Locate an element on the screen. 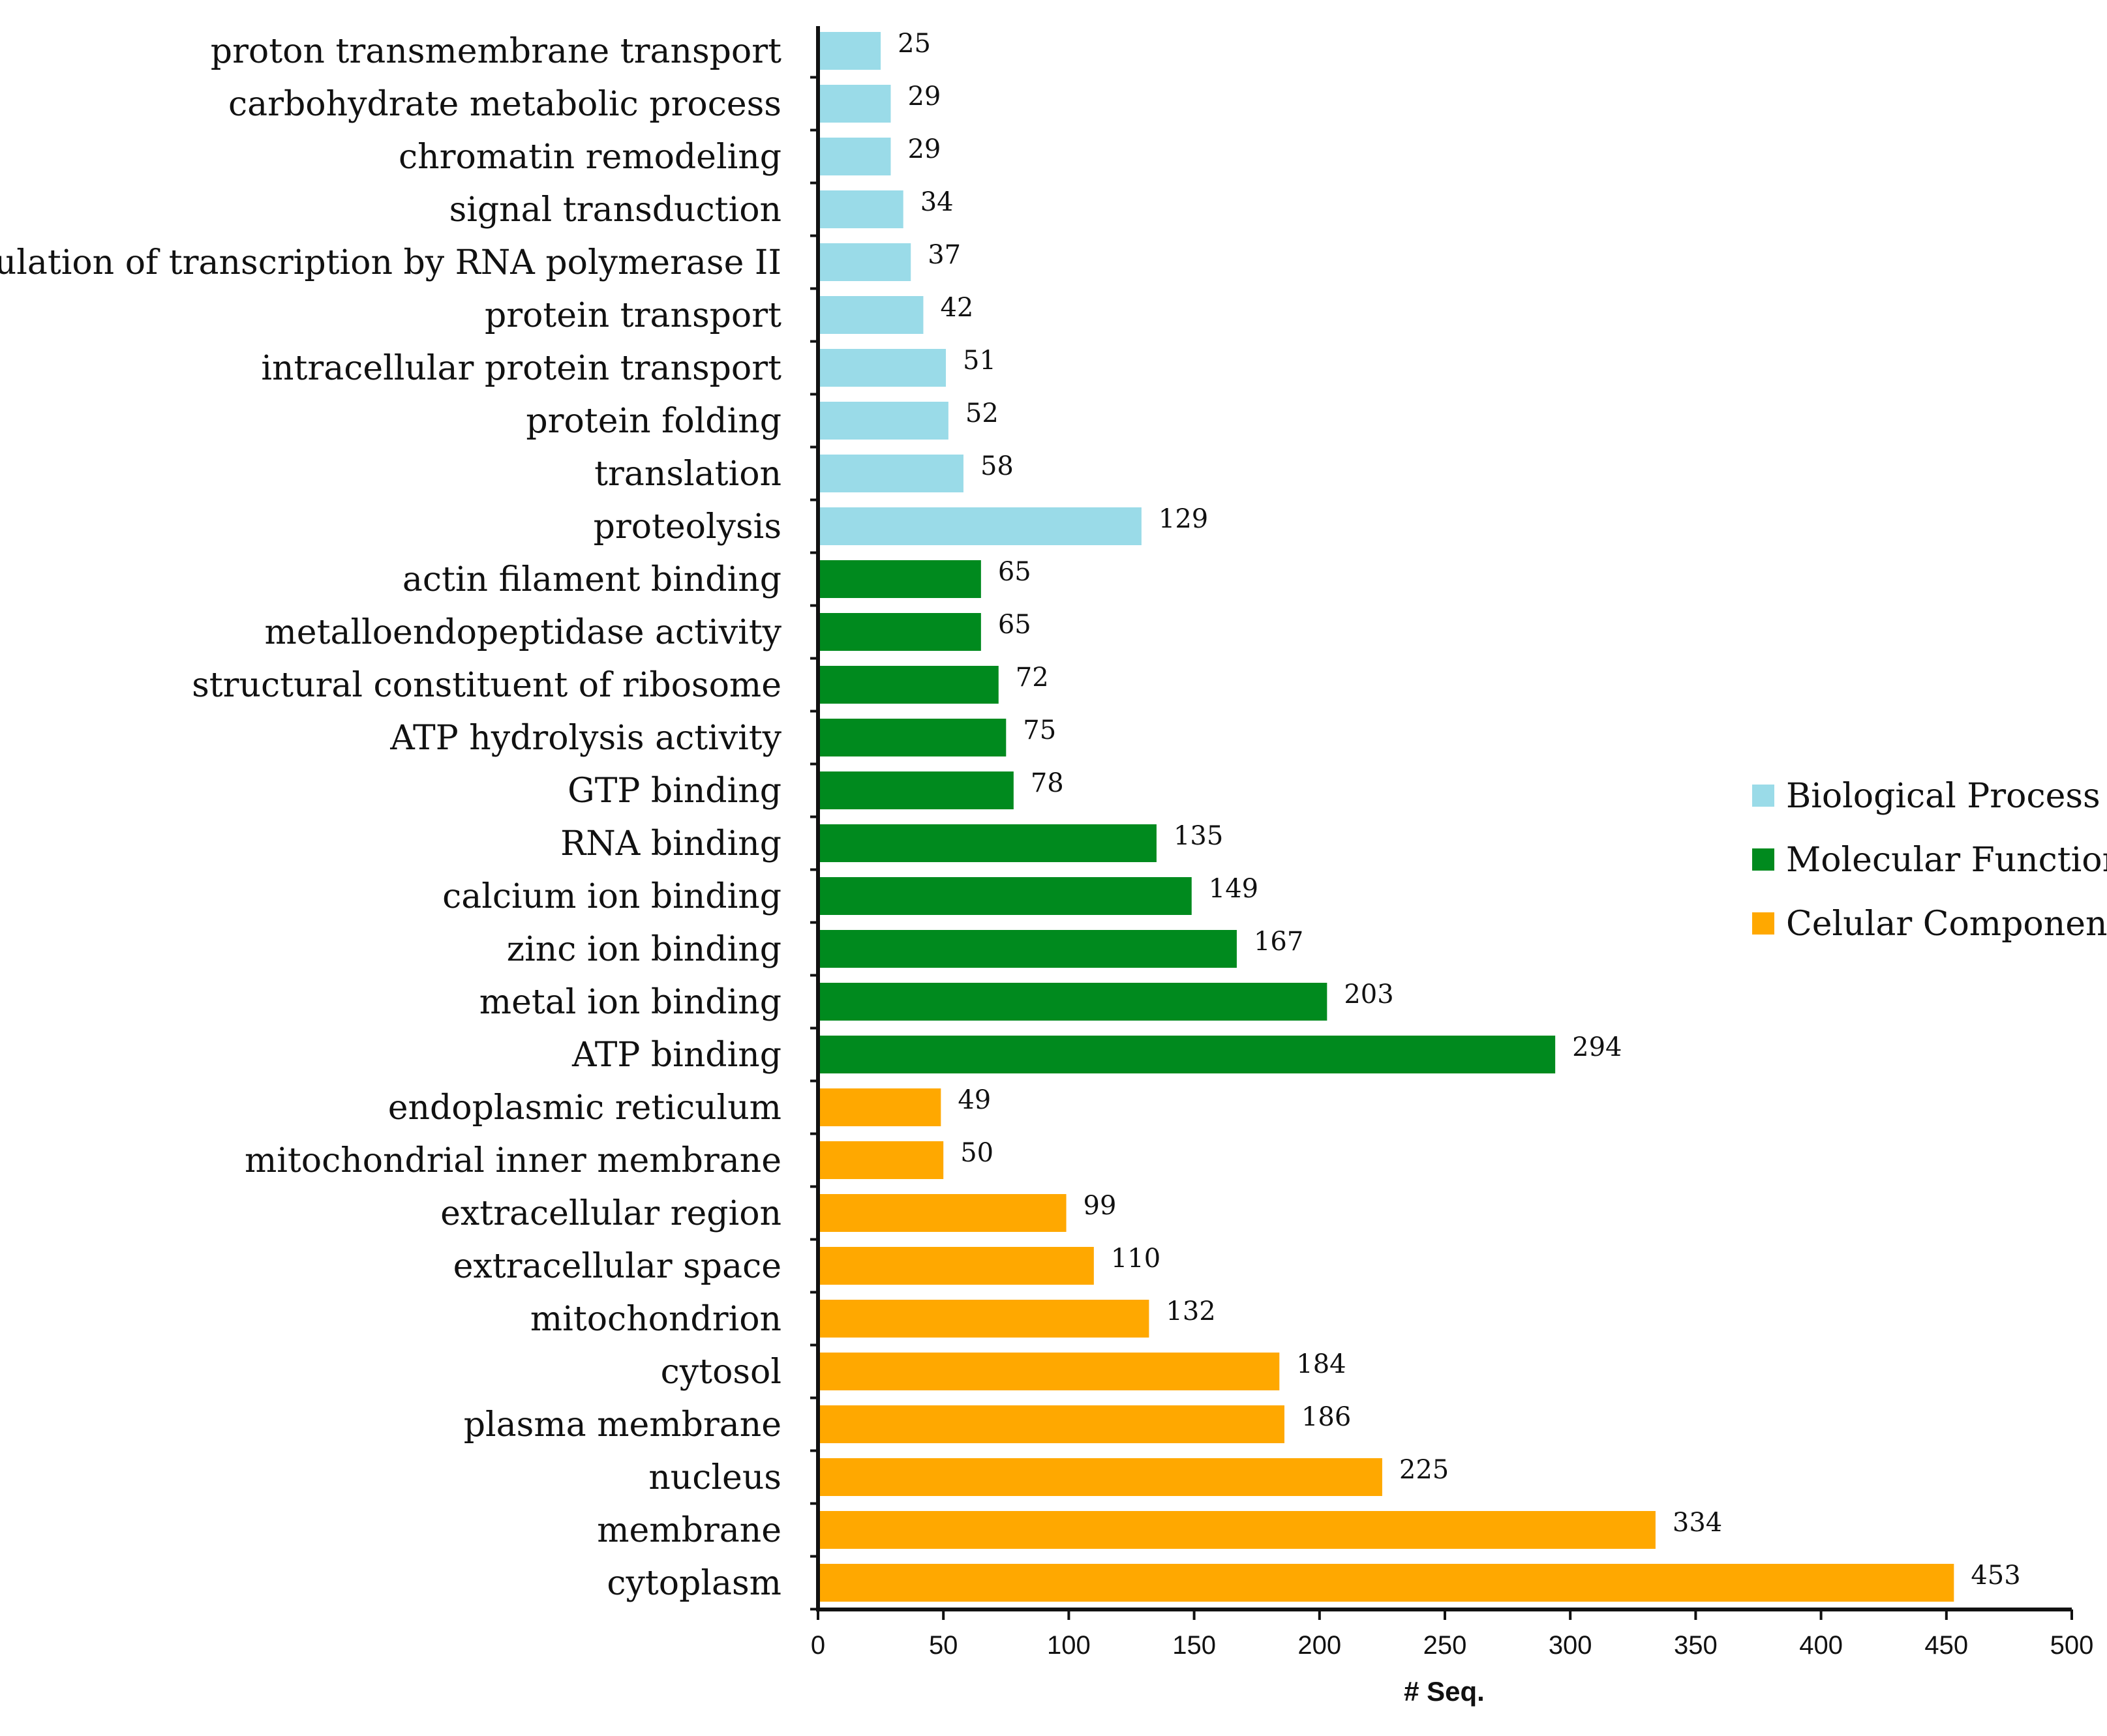 Image resolution: width=2107 pixels, height=1736 pixels. bar-proteolysis is located at coordinates (980, 526).